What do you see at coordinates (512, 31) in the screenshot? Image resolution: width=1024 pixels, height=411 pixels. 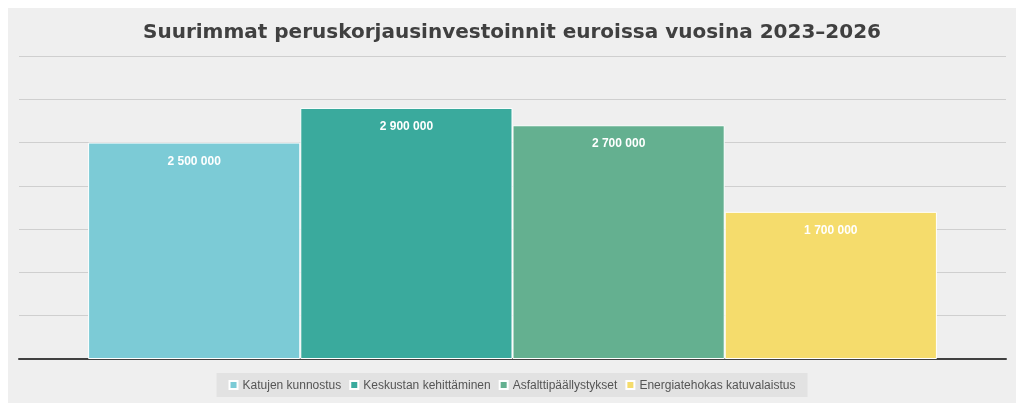 I see `chart-title: Suurimmat peruskorjausinvestoinnit euroissa vuosina 2023–2026` at bounding box center [512, 31].